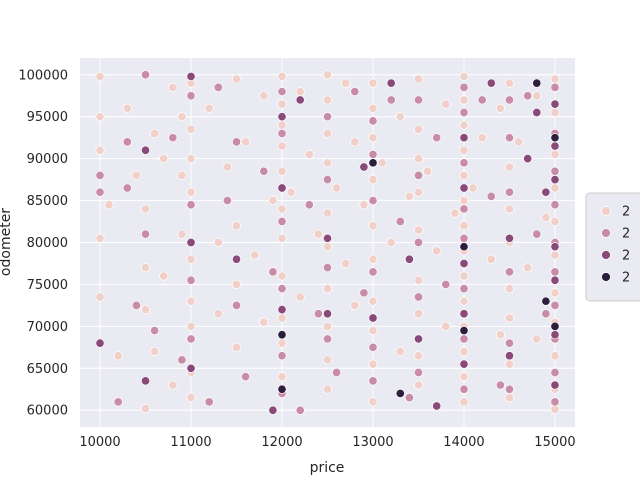 The width and height of the screenshot is (640, 480). Describe the element at coordinates (47, 159) in the screenshot. I see `y-tick-label: 90000` at that location.